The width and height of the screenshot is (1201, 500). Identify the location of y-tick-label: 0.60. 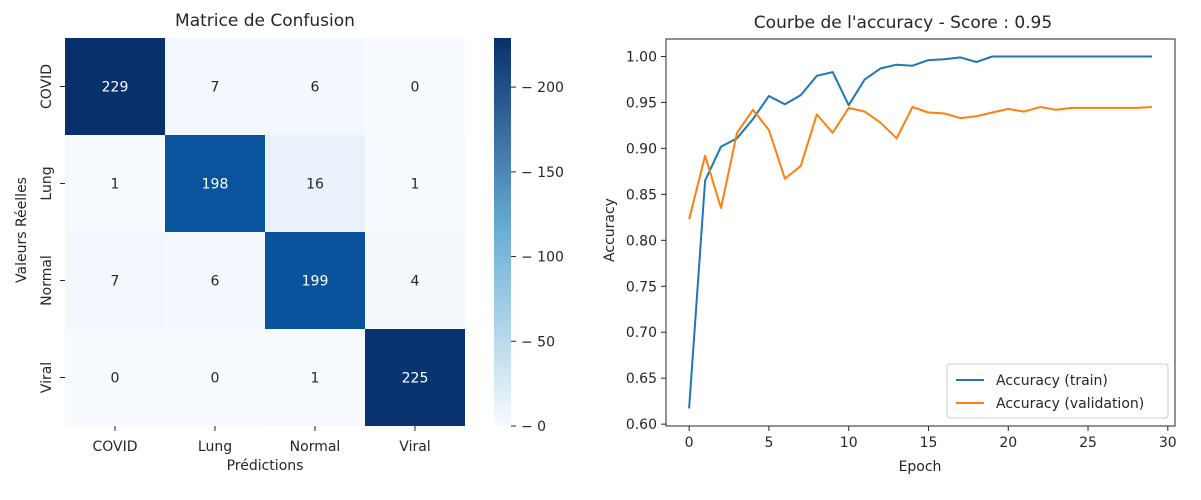
(641, 425).